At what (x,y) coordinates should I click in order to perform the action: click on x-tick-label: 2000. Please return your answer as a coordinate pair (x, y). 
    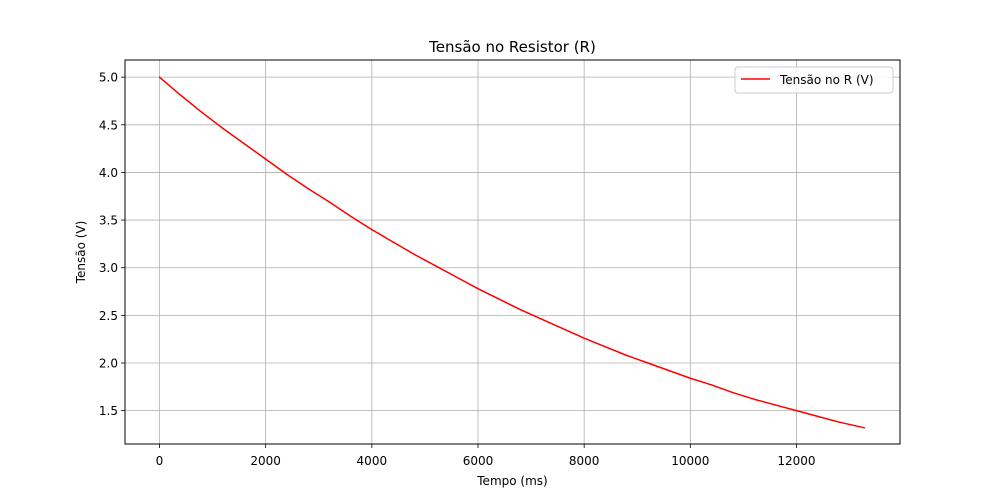
    Looking at the image, I should click on (265, 461).